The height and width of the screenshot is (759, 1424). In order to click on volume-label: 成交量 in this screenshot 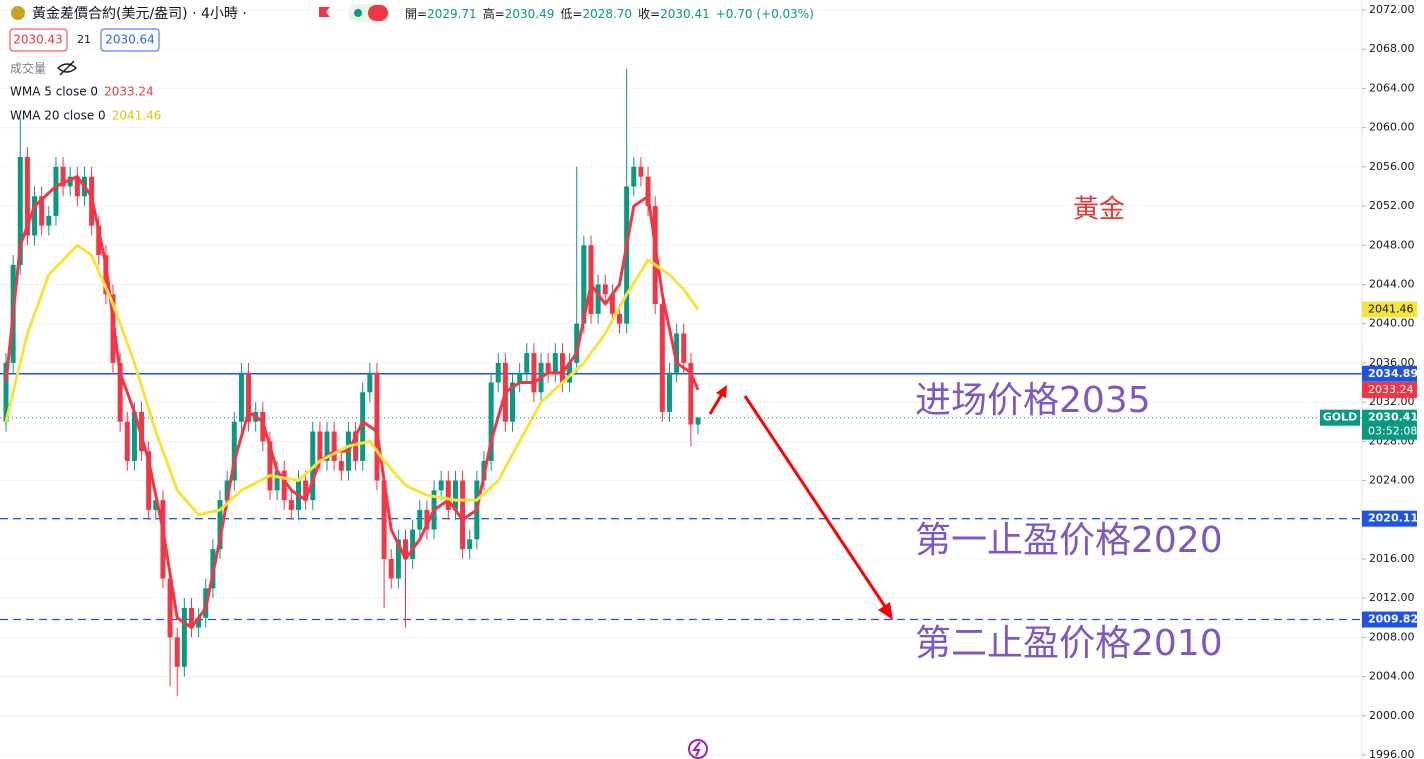, I will do `click(28, 68)`.